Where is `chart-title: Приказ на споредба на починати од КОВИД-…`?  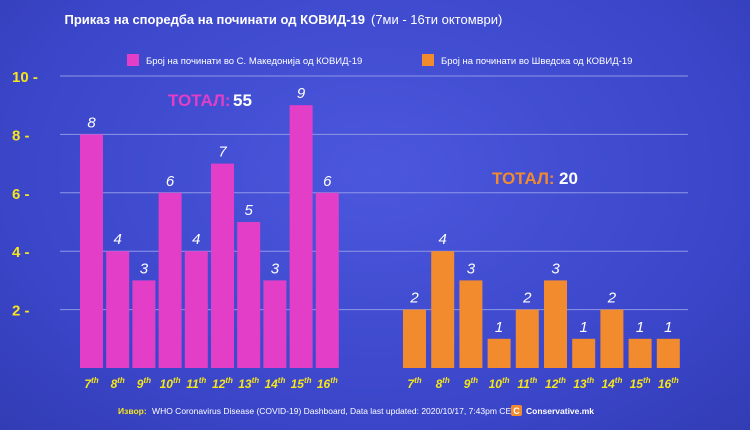
chart-title: Приказ на споредба на починати од КОВИД-… is located at coordinates (215, 19).